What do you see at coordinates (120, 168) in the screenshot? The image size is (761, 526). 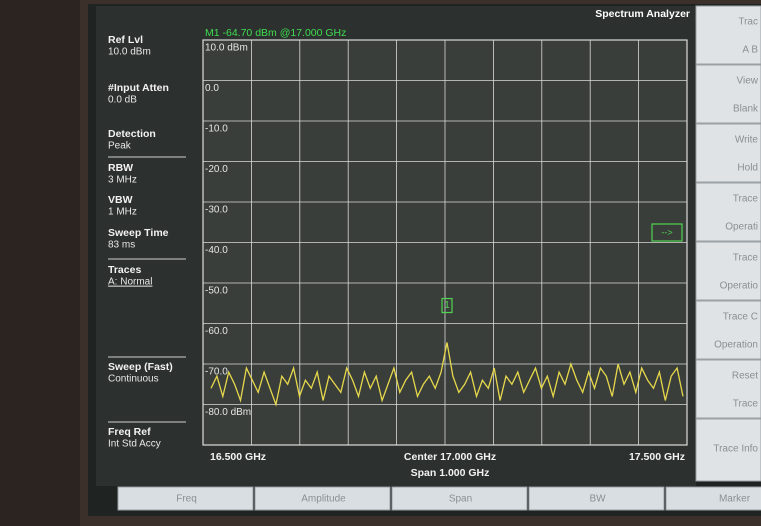 I see `setting-label: RBW` at bounding box center [120, 168].